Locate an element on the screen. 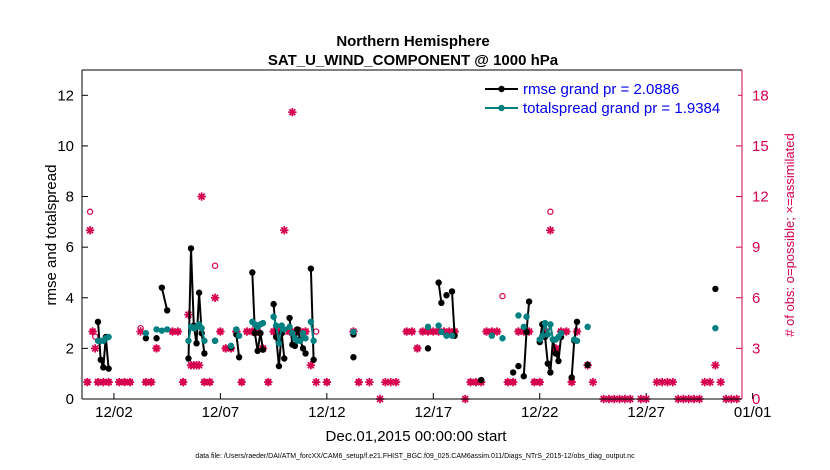 This screenshot has width=830, height=470. y-right-tick-label: 18 is located at coordinates (760, 95).